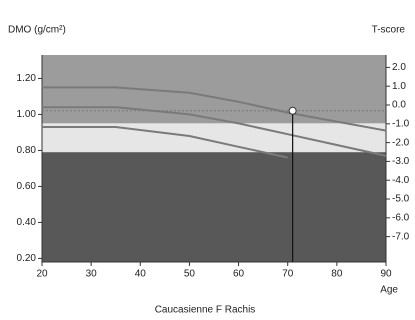 This screenshot has width=415, height=320. Describe the element at coordinates (399, 86) in the screenshot. I see `y2-tick-label: 1.0` at that location.